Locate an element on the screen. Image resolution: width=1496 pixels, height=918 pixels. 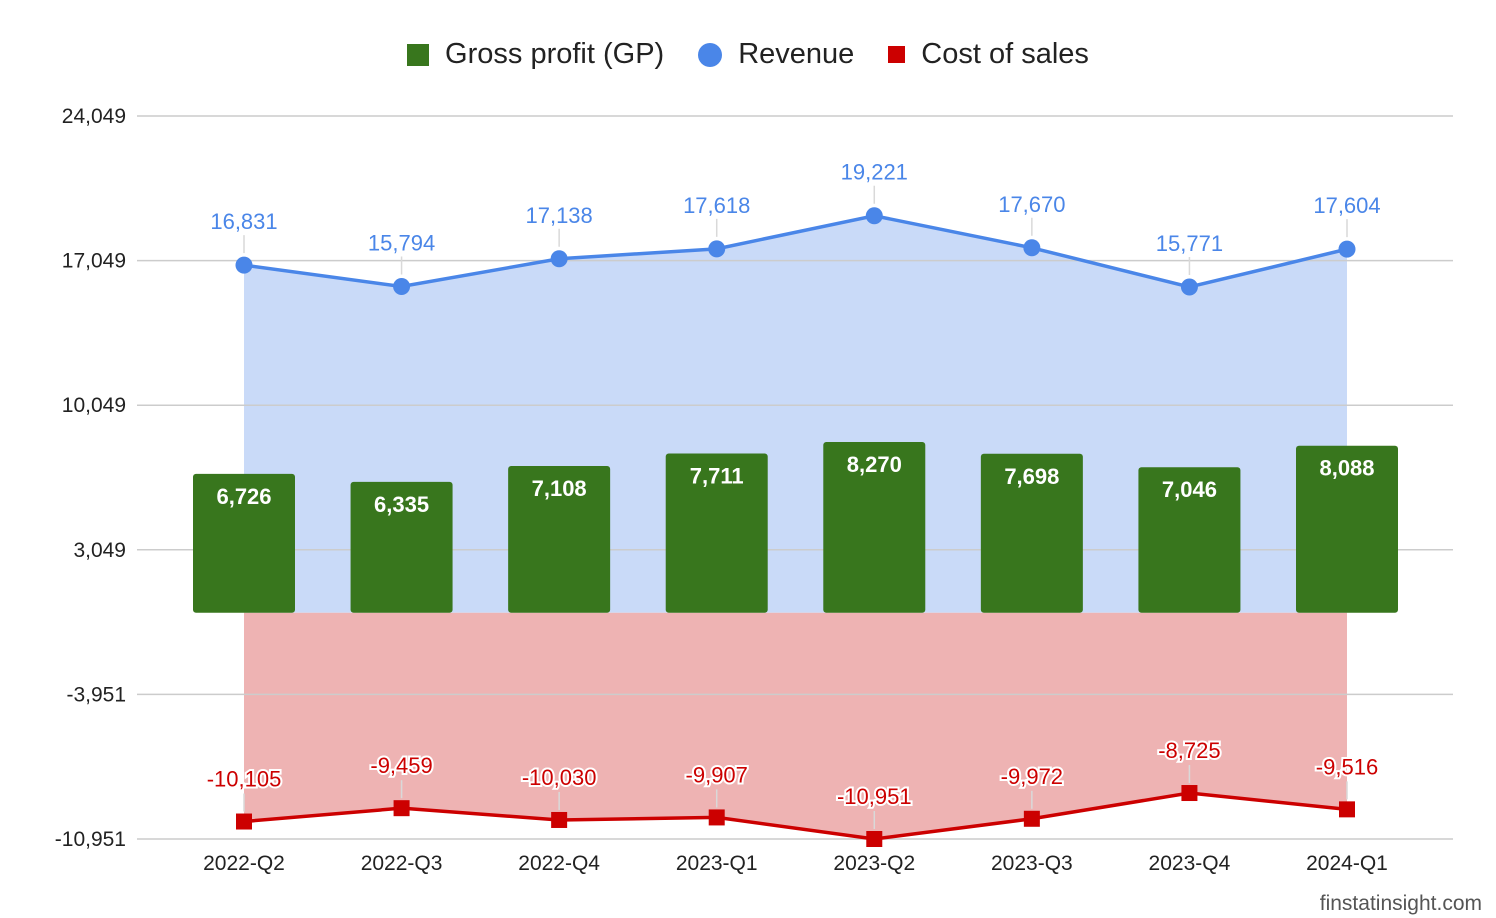
x-tick-label: 2024-Q1 is located at coordinates (1347, 863).